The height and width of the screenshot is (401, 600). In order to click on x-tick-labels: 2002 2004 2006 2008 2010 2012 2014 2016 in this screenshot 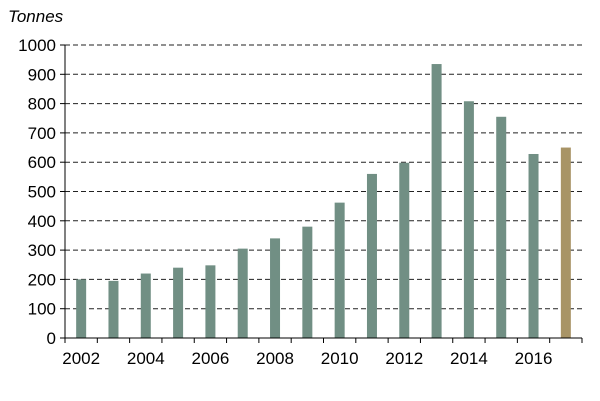, I will do `click(307, 358)`.